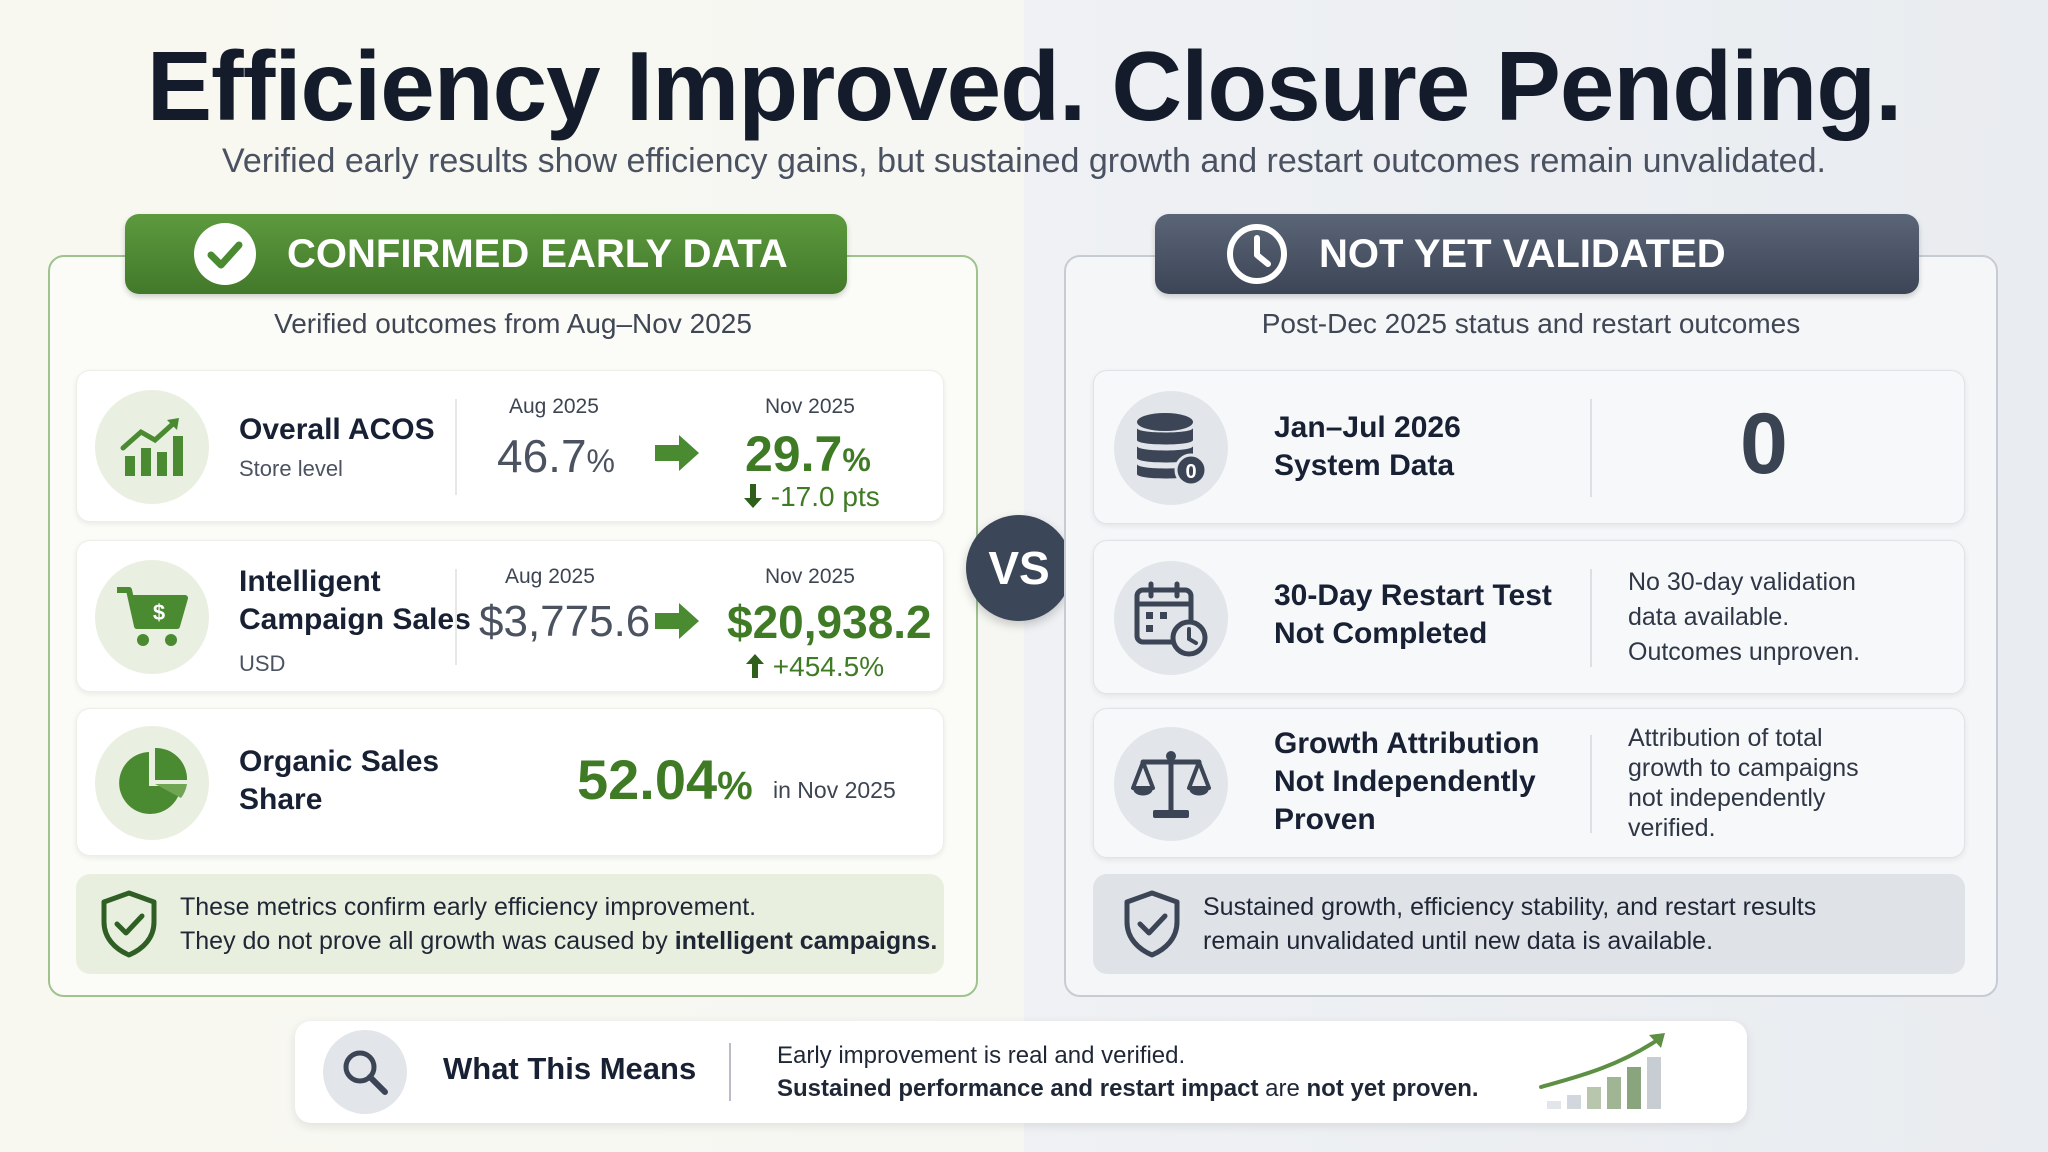 This screenshot has height=1152, width=2048. I want to click on database-badge-text: 0, so click(1190, 472).